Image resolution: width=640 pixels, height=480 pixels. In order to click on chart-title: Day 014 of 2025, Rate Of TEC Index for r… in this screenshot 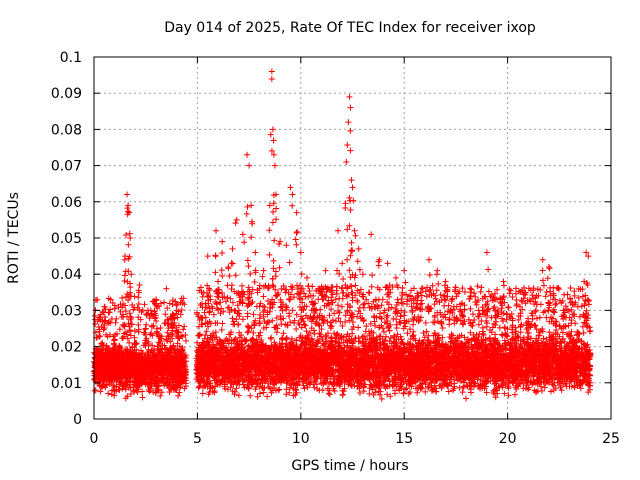, I will do `click(350, 28)`.